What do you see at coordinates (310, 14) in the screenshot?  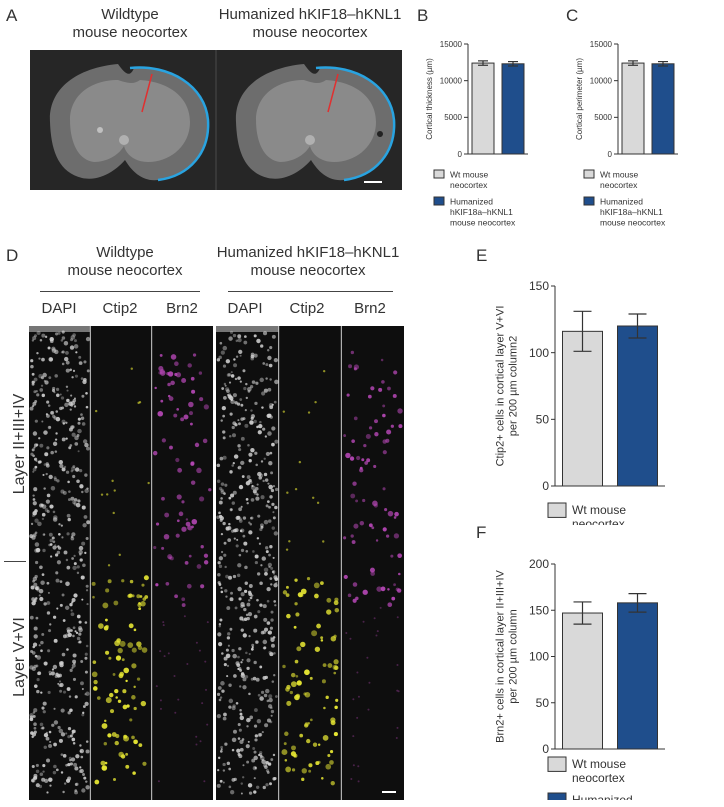 I see `panel-a-title-right-line1: Humanized hKIF18–hKNL1` at bounding box center [310, 14].